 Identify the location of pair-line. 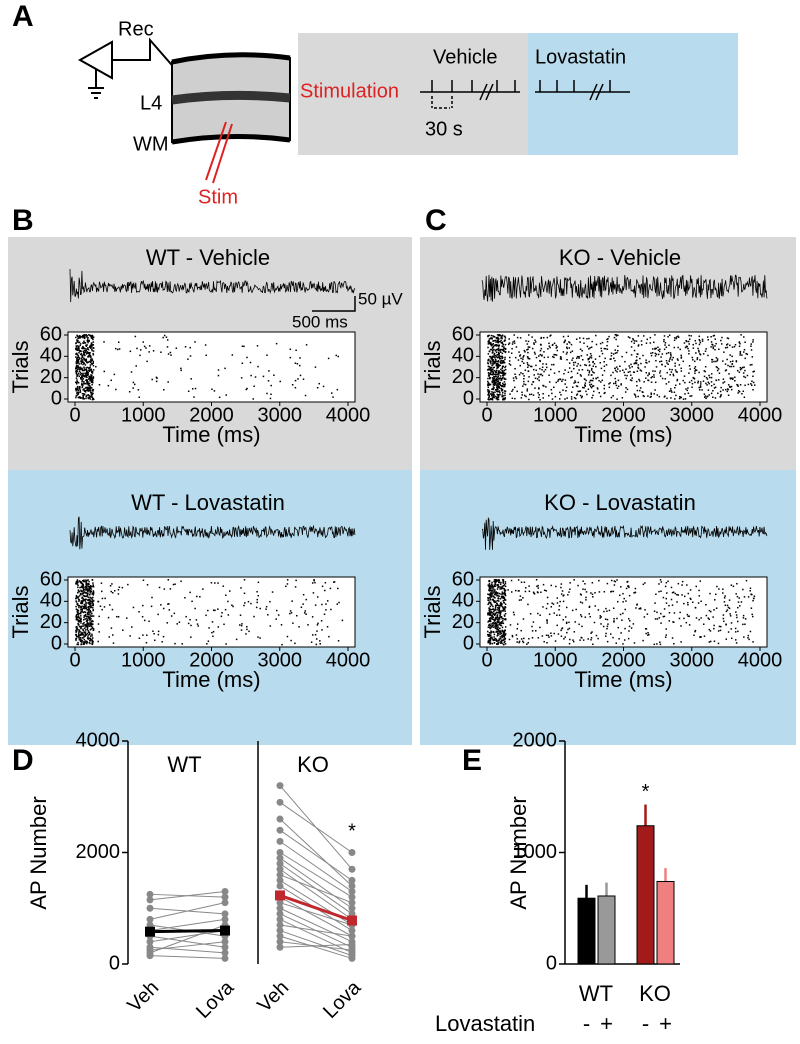
(316, 947).